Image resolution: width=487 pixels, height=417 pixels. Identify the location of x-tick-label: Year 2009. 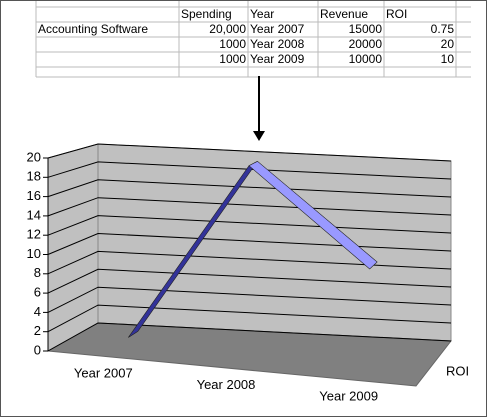
(348, 396).